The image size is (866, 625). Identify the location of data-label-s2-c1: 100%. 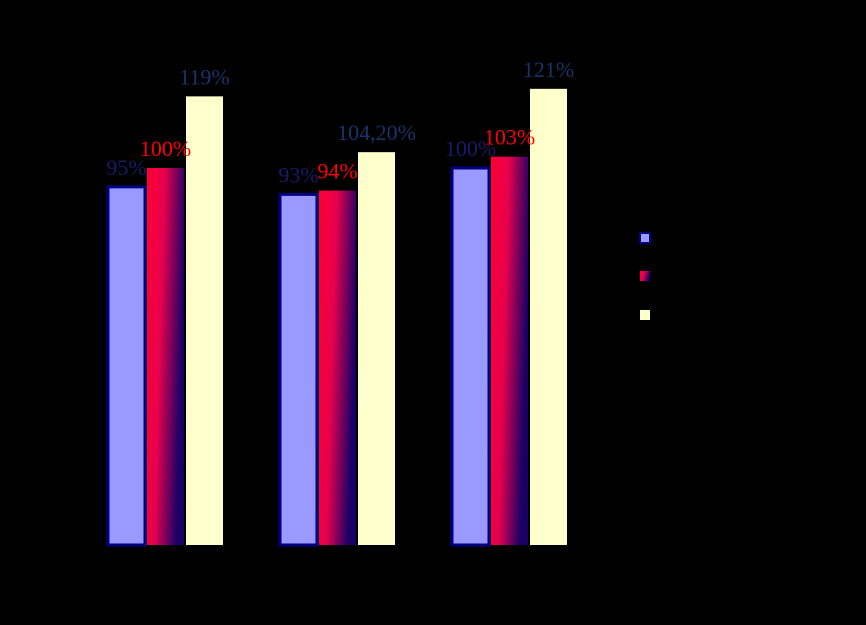
(165, 148).